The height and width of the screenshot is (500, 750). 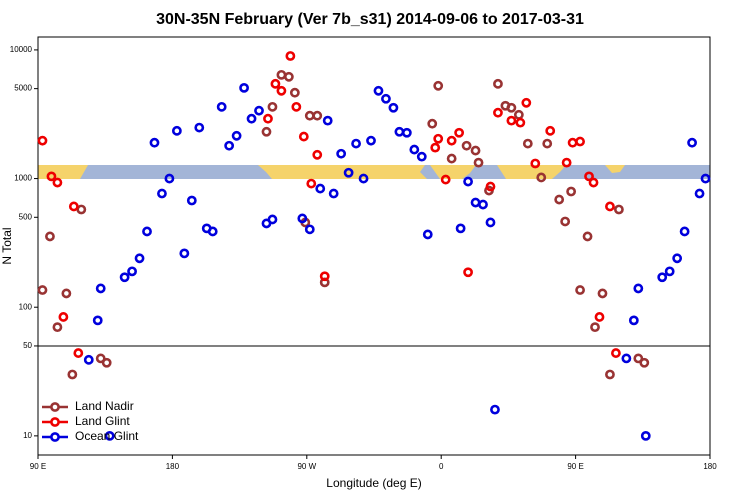 I want to click on legend-label: Land Nadir, so click(x=104, y=406).